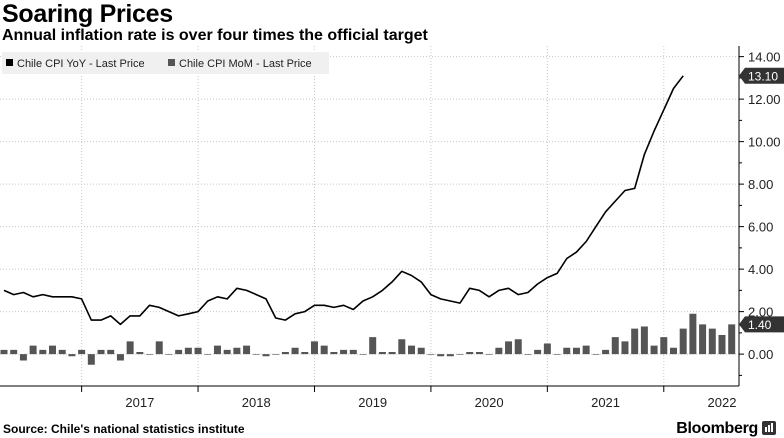  Describe the element at coordinates (372, 402) in the screenshot. I see `x-tick-label: 2019` at that location.